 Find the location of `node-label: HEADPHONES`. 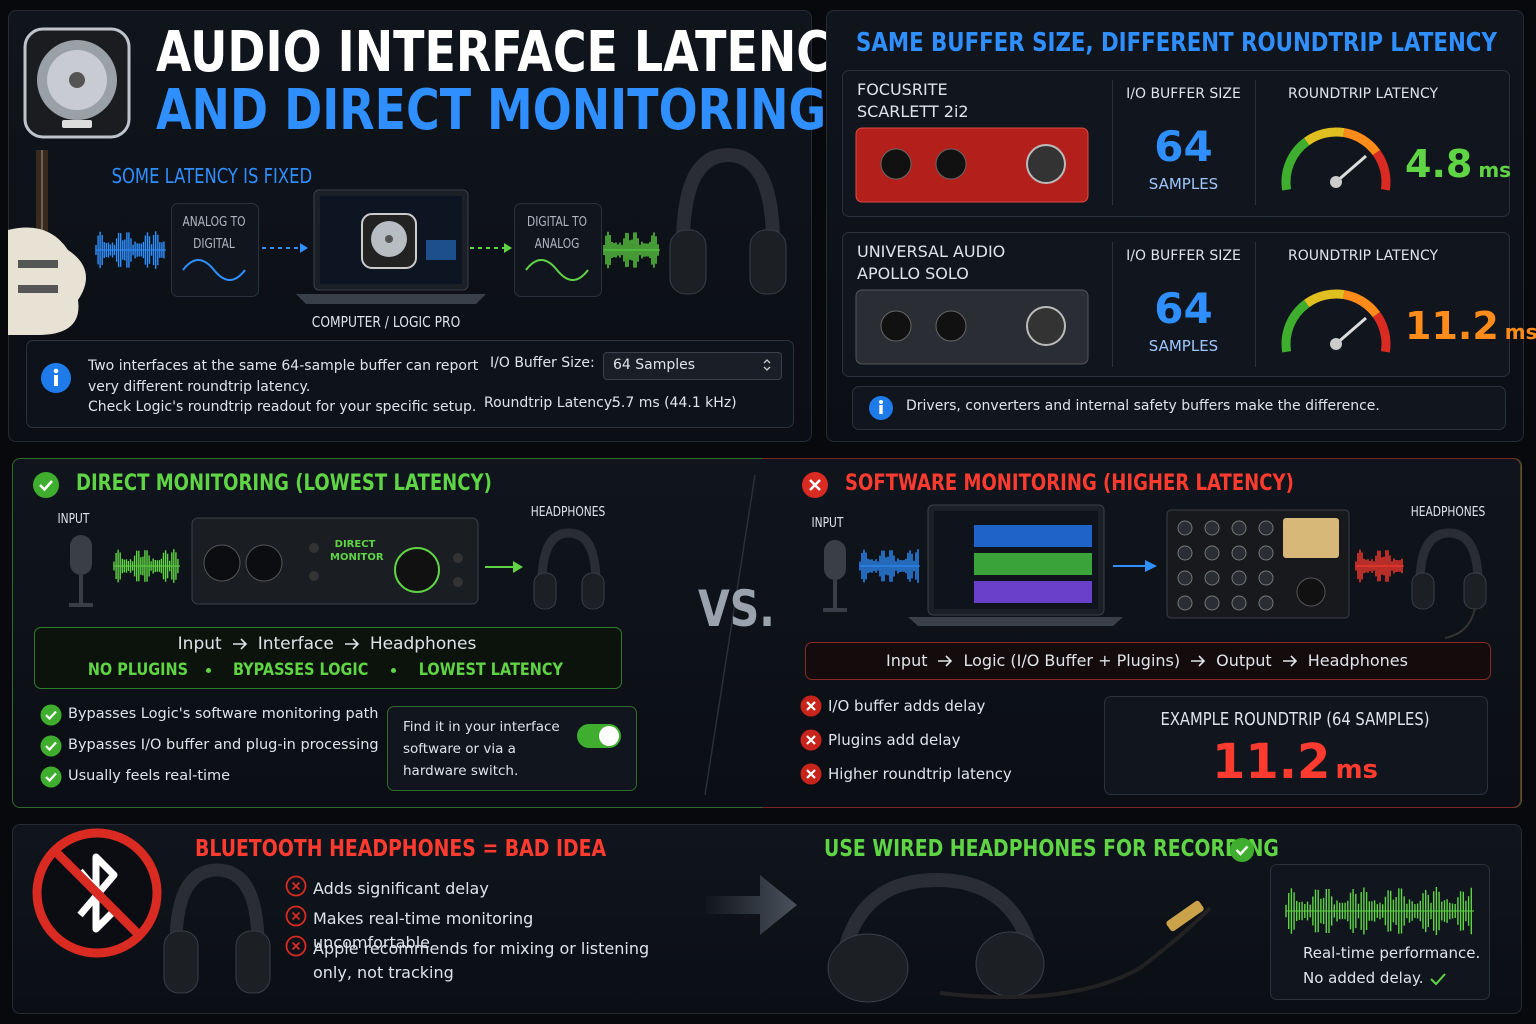

node-label: HEADPHONES is located at coordinates (568, 512).